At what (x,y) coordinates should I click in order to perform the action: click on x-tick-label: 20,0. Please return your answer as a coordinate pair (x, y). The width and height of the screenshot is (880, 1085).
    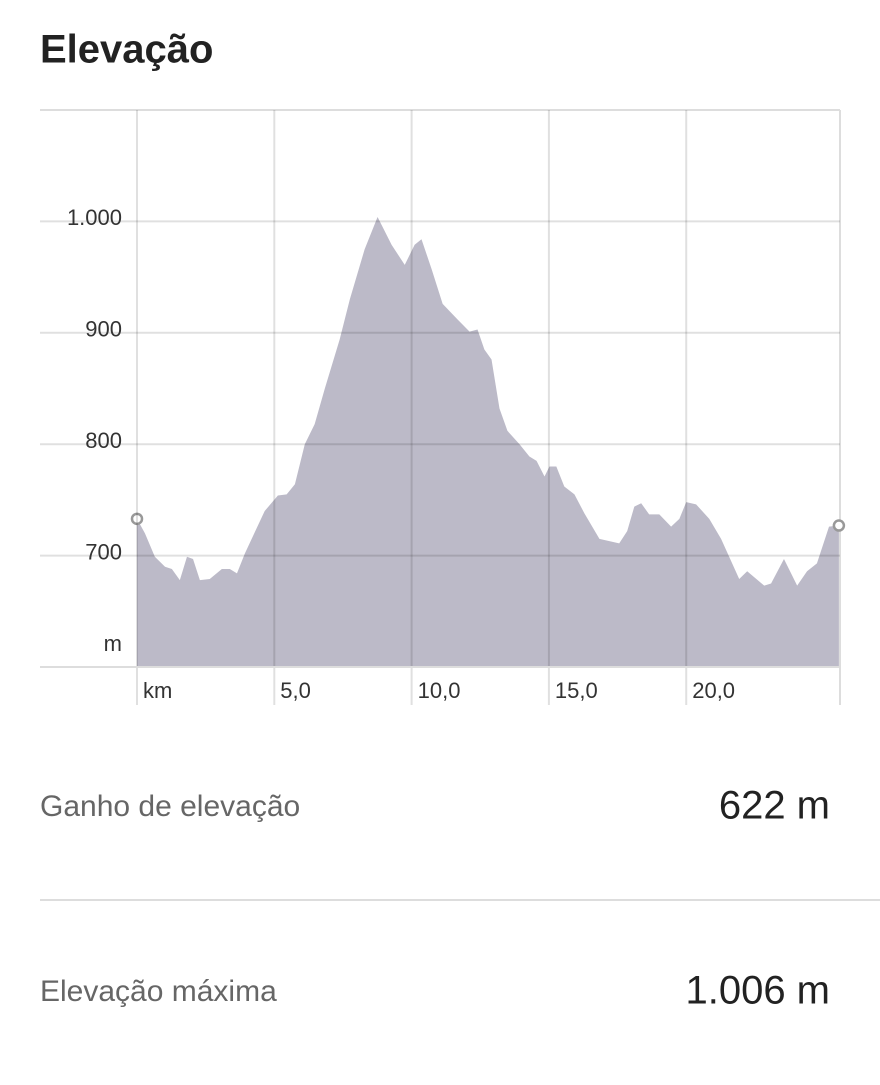
    Looking at the image, I should click on (713, 690).